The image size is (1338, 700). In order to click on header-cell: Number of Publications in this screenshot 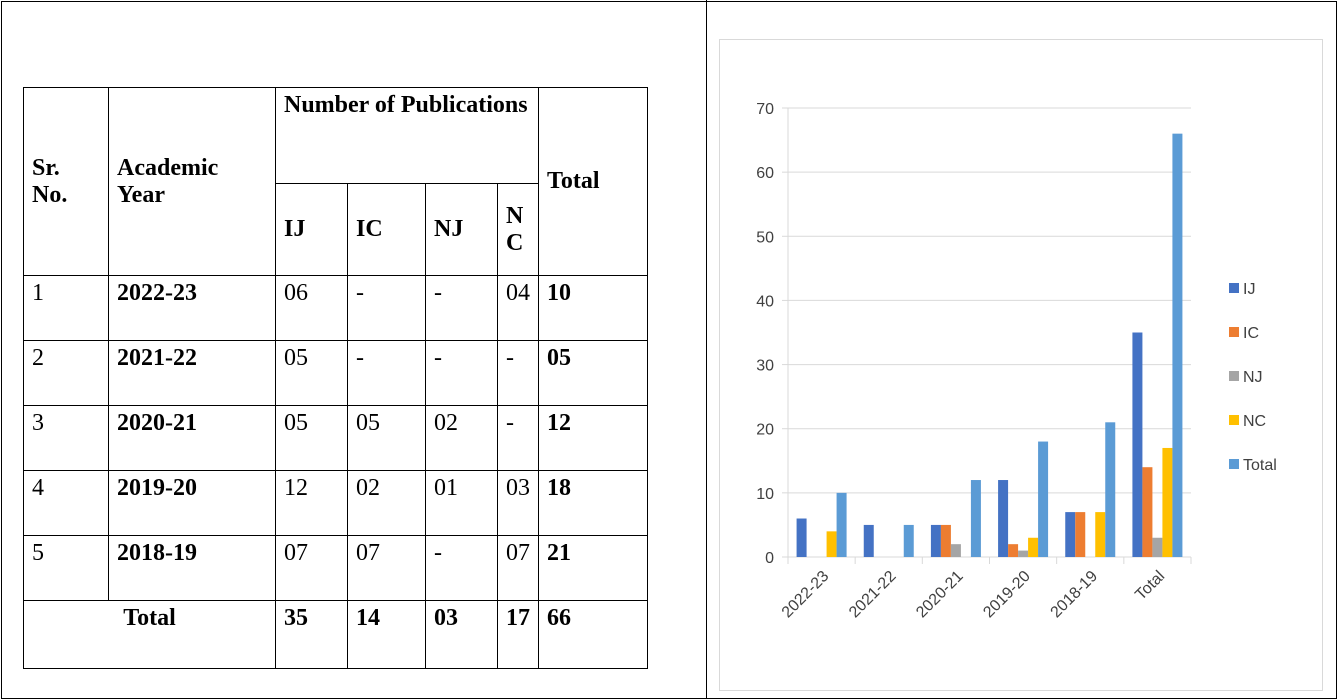, I will do `click(407, 135)`.